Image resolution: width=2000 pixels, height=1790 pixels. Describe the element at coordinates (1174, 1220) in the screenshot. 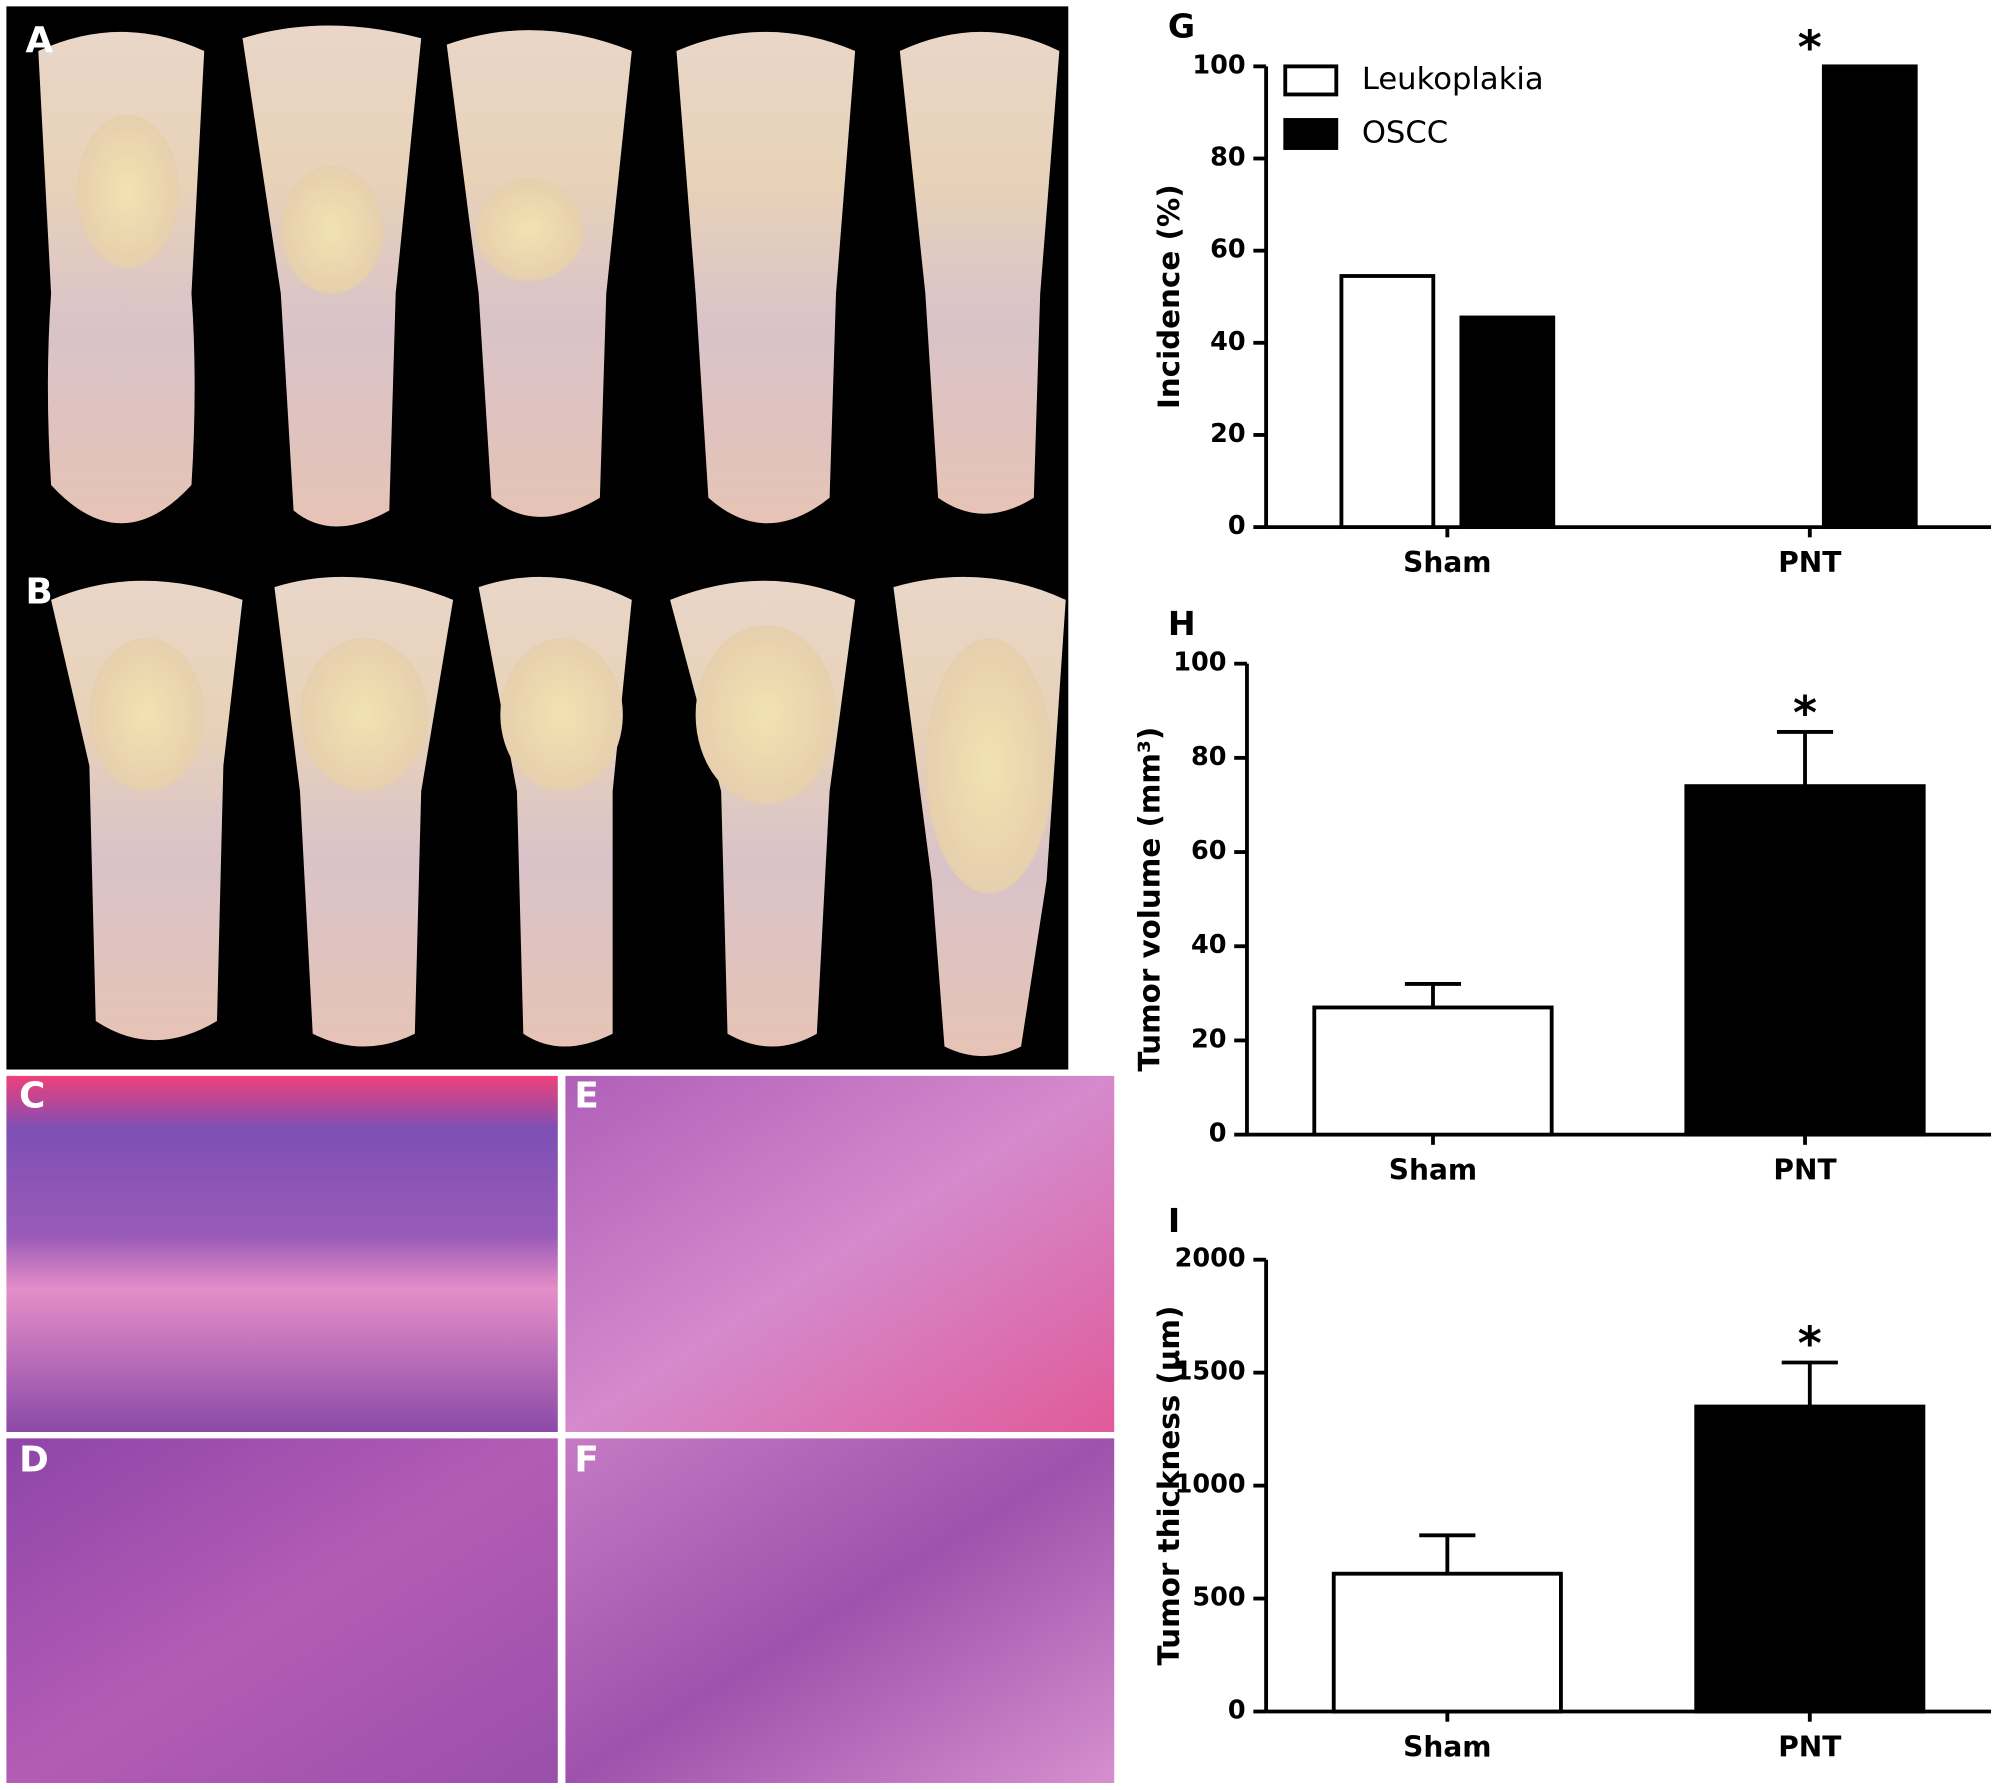

I see `panel-label: I` at that location.